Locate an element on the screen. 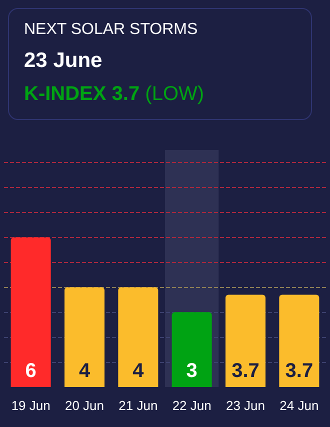 The height and width of the screenshot is (427, 330). x-tick-label: 23 Jun is located at coordinates (246, 405).